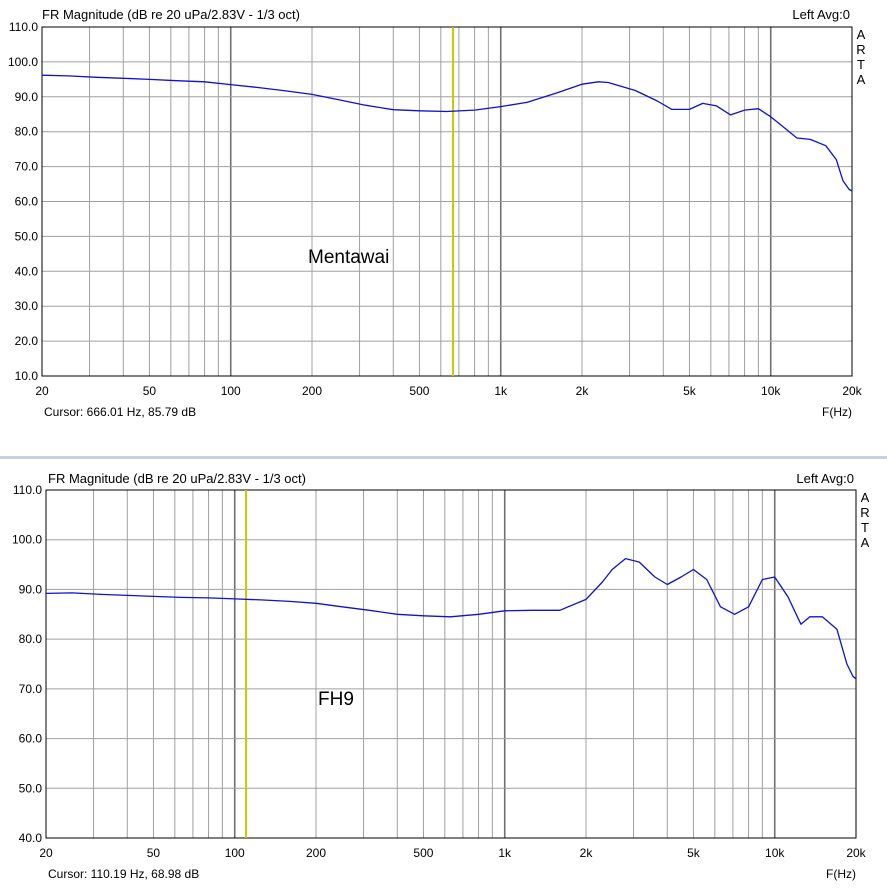 The image size is (887, 895). I want to click on device-name-label: Mentawai, so click(348, 257).